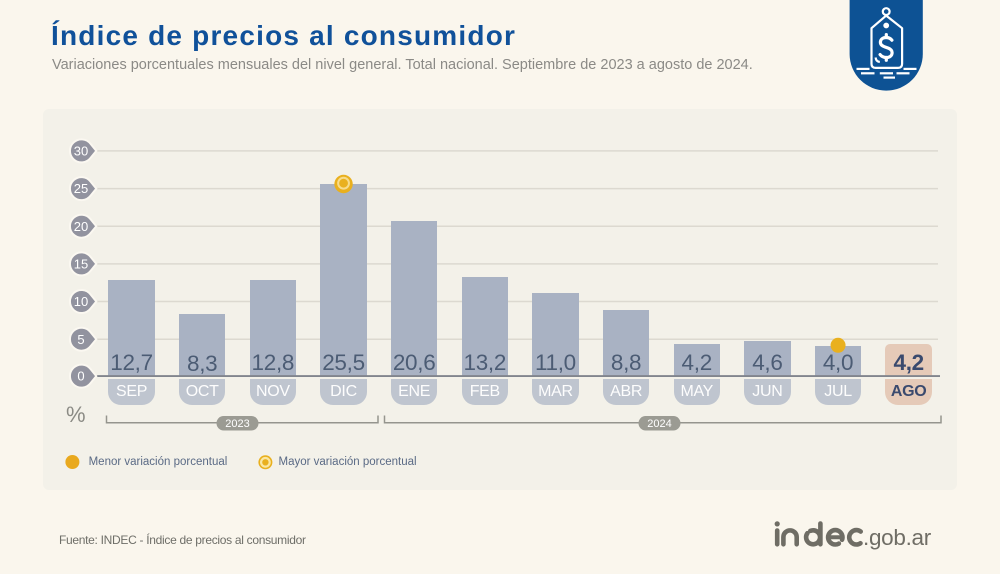 The image size is (1000, 574). I want to click on svg-text: 25, so click(81, 188).